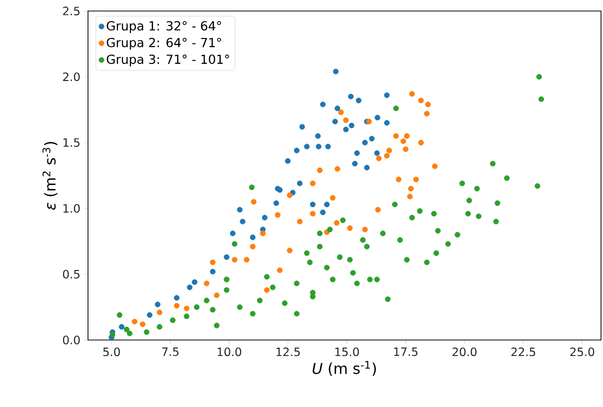 This screenshot has width=603, height=407. I want to click on y-tick-label: 1.5, so click(72, 142).